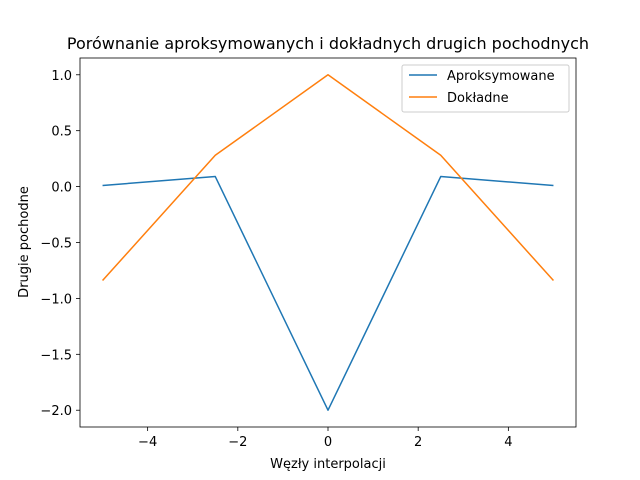 The image size is (640, 480). I want to click on y-tick-label: 0.5, so click(61, 132).